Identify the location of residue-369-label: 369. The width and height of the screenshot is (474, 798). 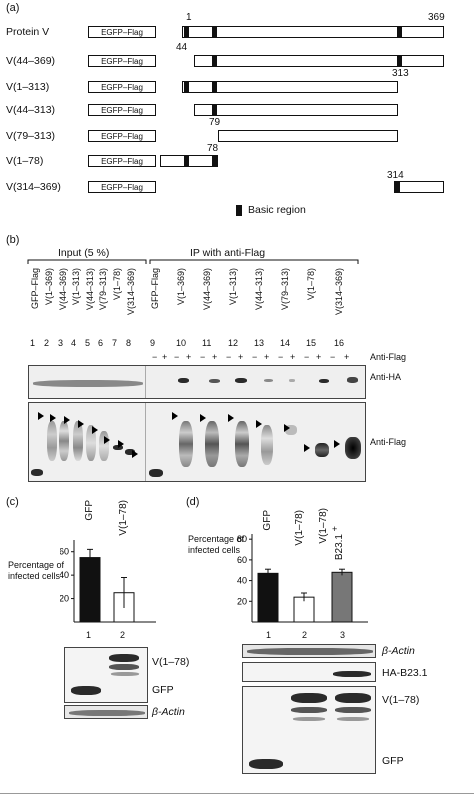
(436, 17).